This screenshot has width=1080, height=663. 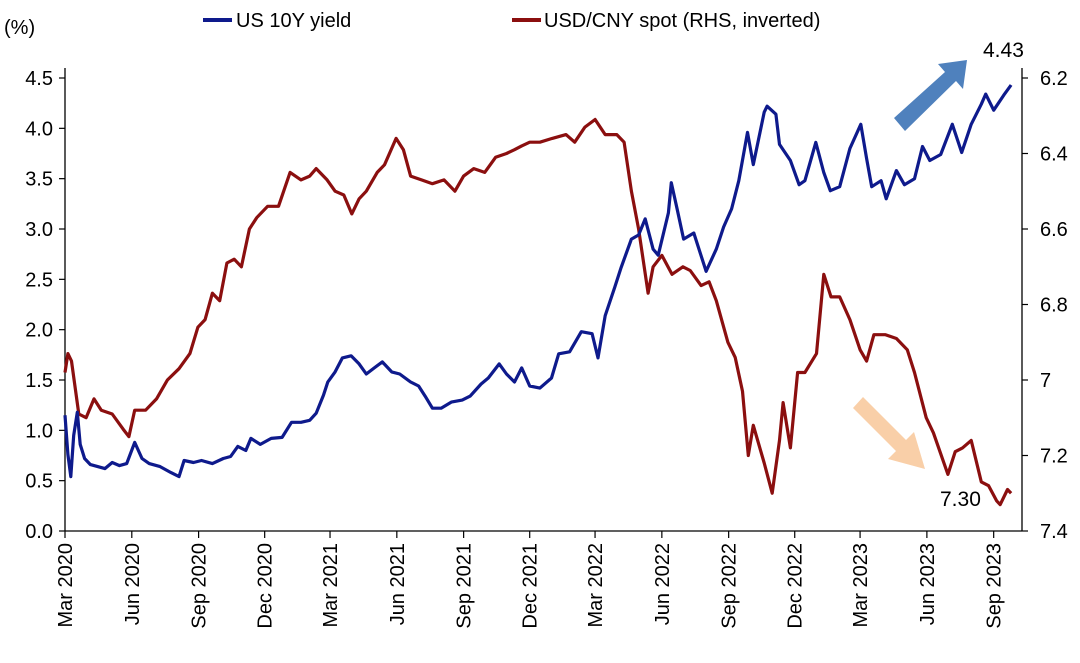 What do you see at coordinates (465, 586) in the screenshot?
I see `x-tick-label: Sep 2021` at bounding box center [465, 586].